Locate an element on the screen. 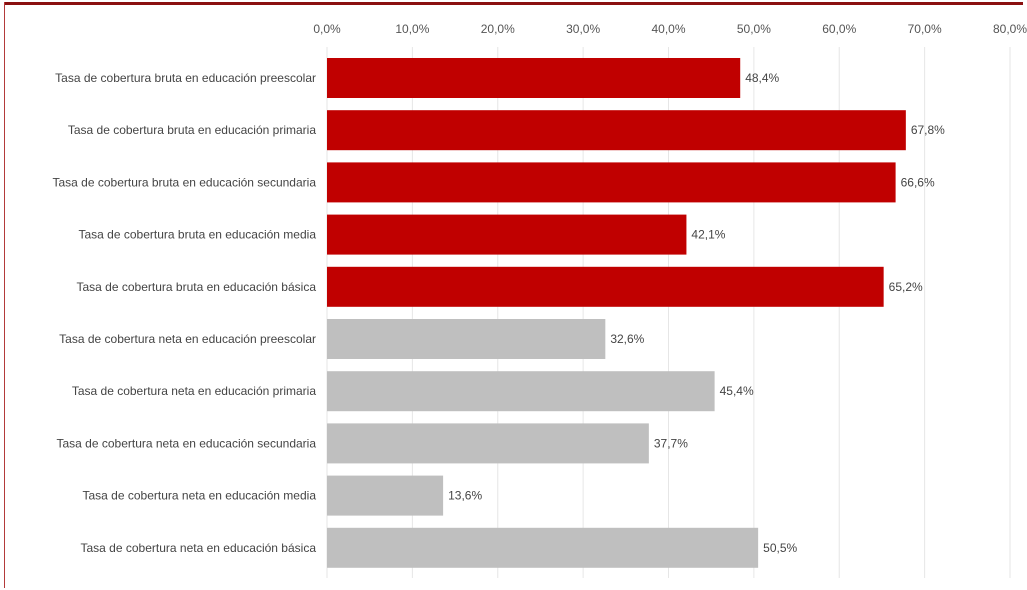 This screenshot has height=590, width=1027. frame-top-border is located at coordinates (513, 3).